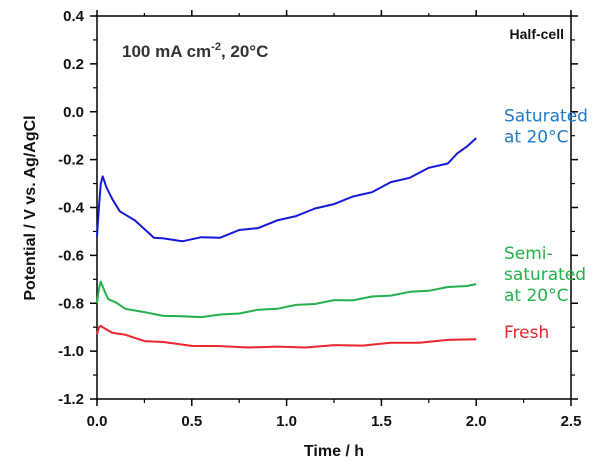  What do you see at coordinates (74, 16) in the screenshot?
I see `y-tick-label: 0.4` at bounding box center [74, 16].